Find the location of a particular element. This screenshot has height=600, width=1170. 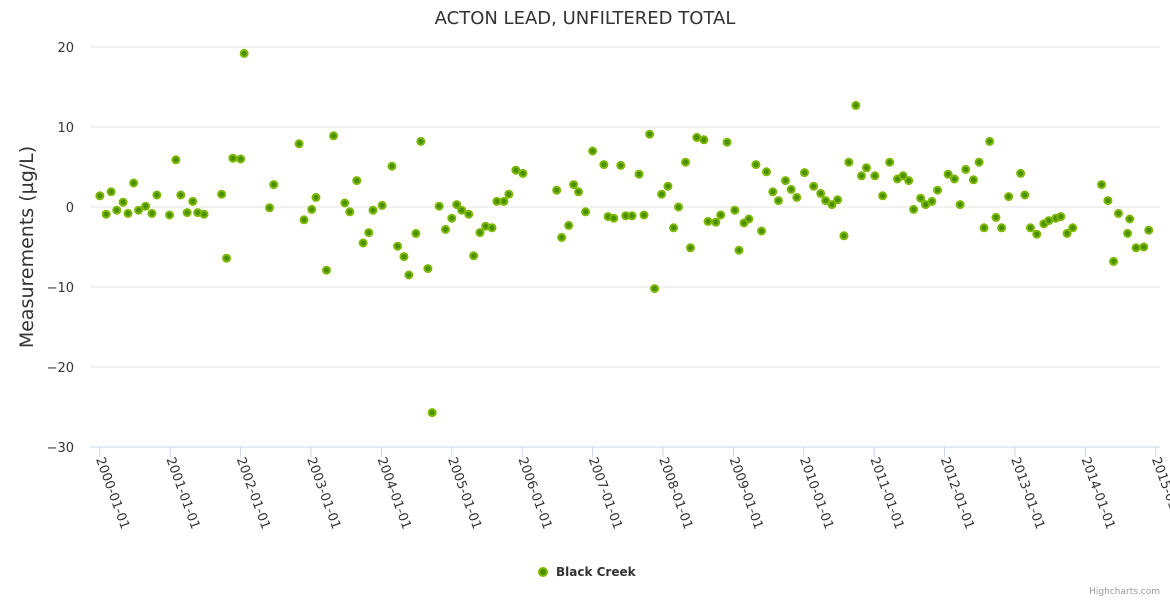

credits-link: Highcharts.com is located at coordinates (1124, 592).